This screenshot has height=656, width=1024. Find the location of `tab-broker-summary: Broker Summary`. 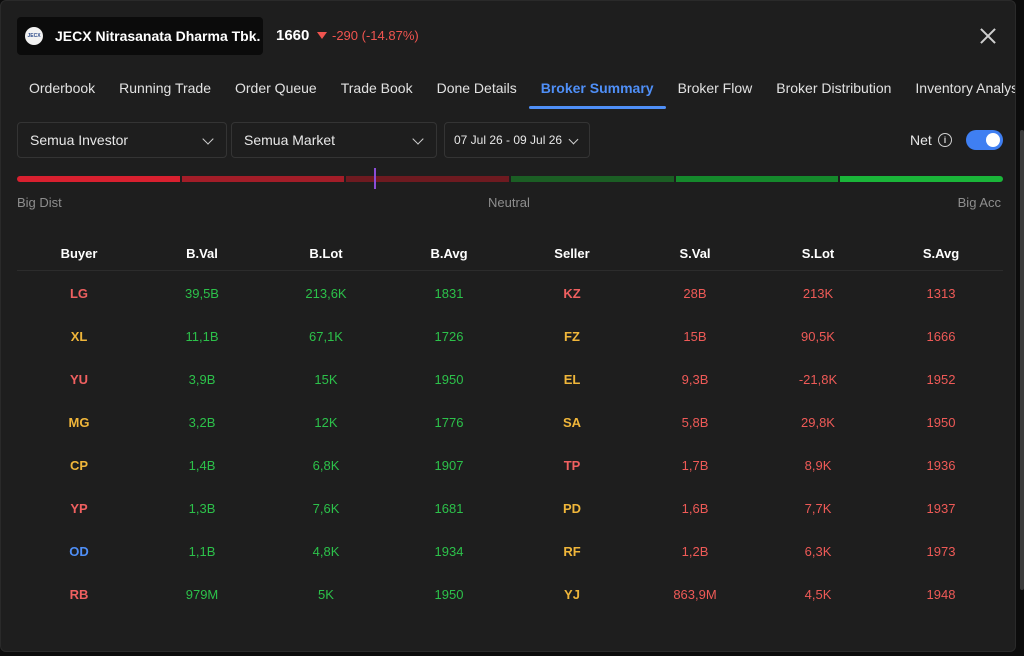

tab-broker-summary: Broker Summary is located at coordinates (597, 91).